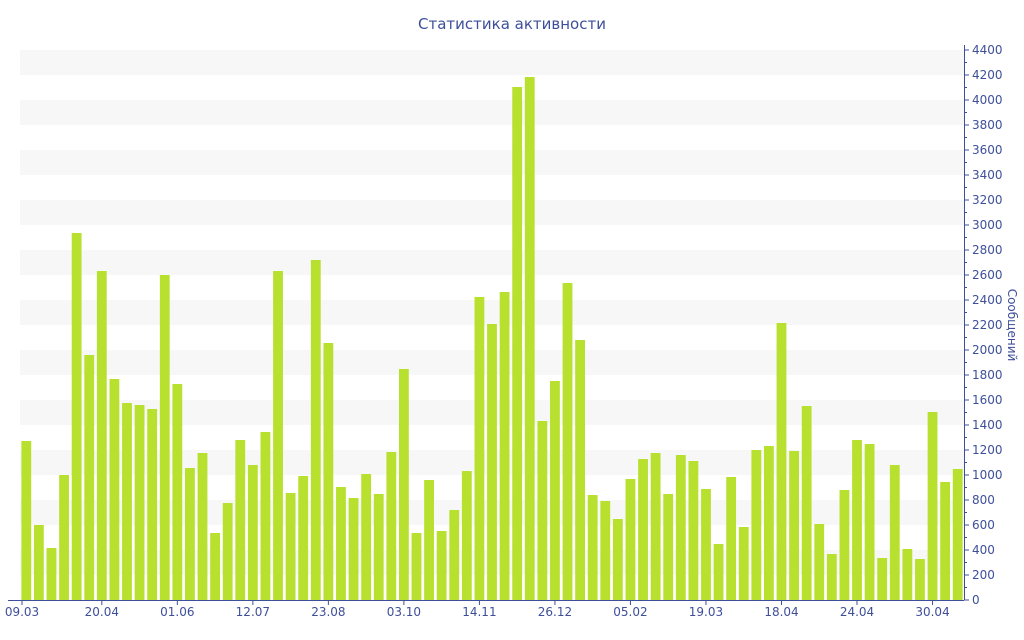 The image size is (1024, 640). Describe the element at coordinates (987, 475) in the screenshot. I see `y-tick-label: 1000` at that location.